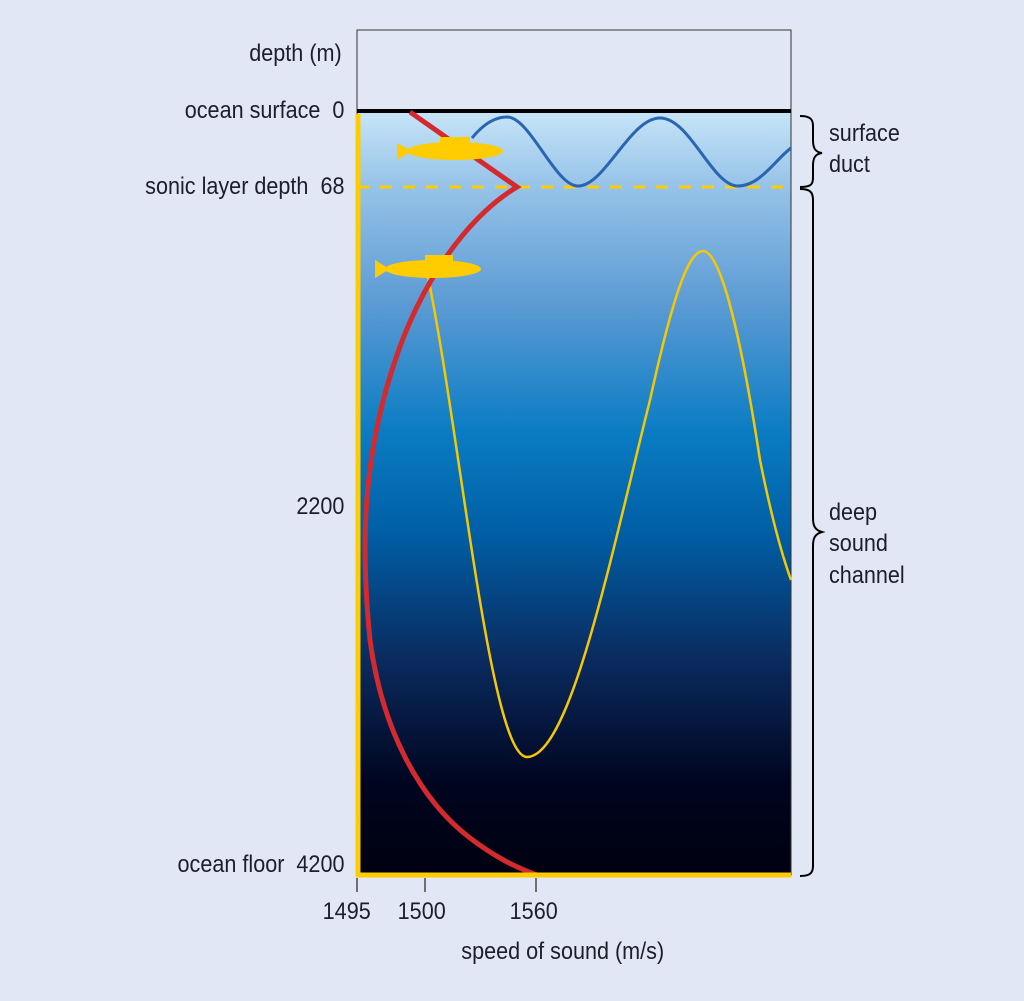  What do you see at coordinates (812, 532) in the screenshot?
I see `deep-channel-bracket` at bounding box center [812, 532].